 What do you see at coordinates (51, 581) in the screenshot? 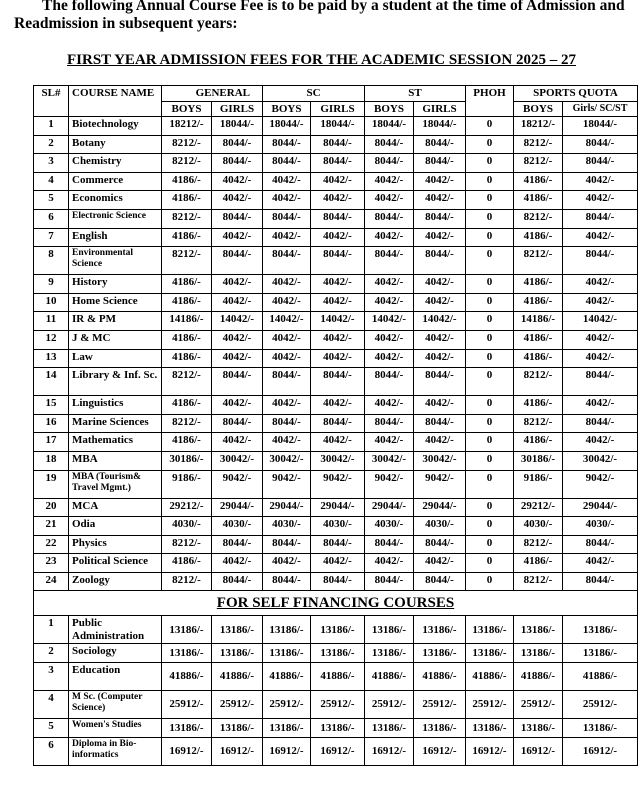
I see `serial-number: 24` at bounding box center [51, 581].